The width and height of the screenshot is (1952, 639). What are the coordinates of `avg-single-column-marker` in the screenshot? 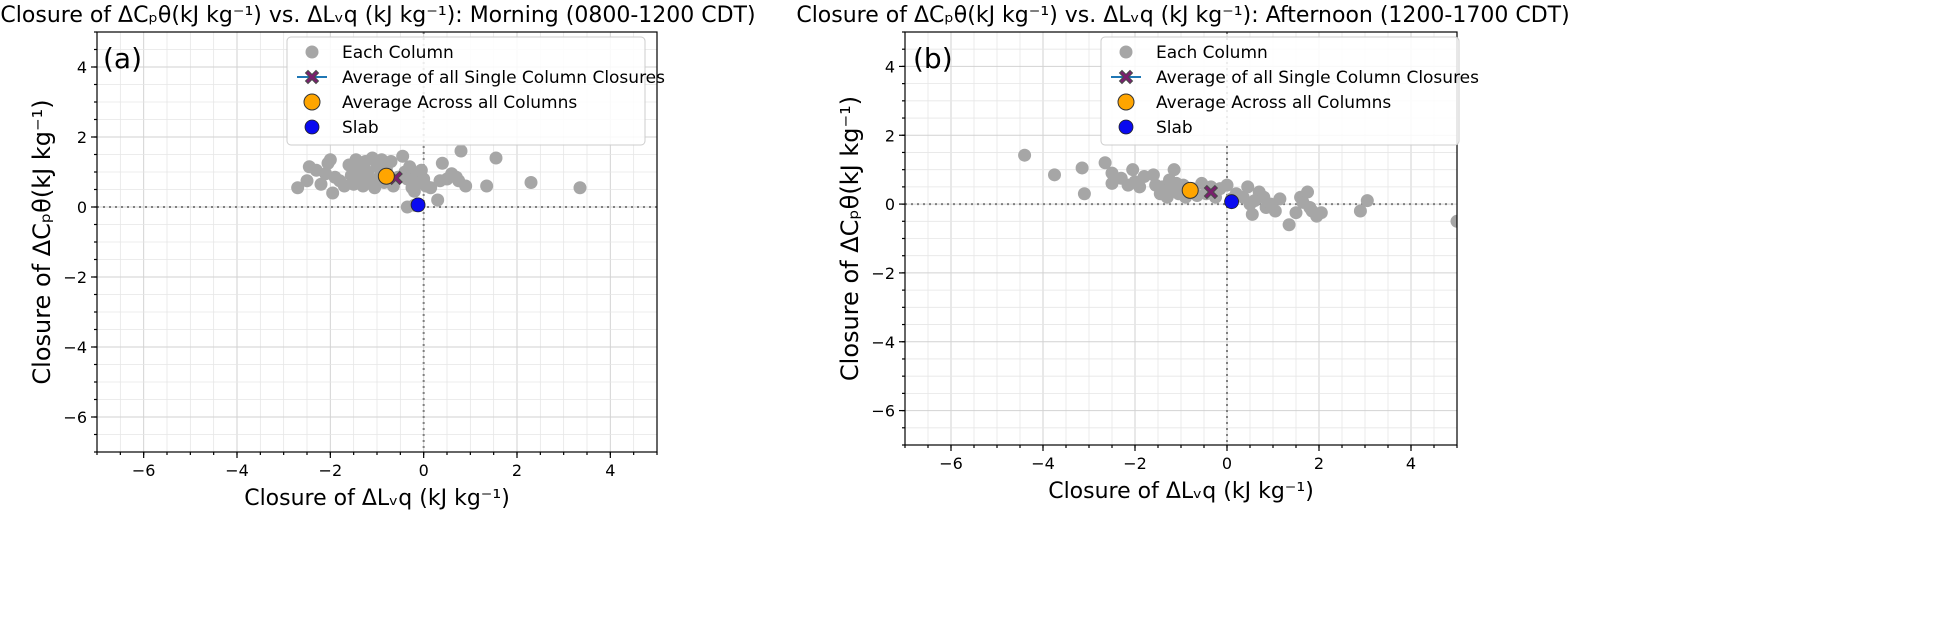 It's located at (1211, 192).